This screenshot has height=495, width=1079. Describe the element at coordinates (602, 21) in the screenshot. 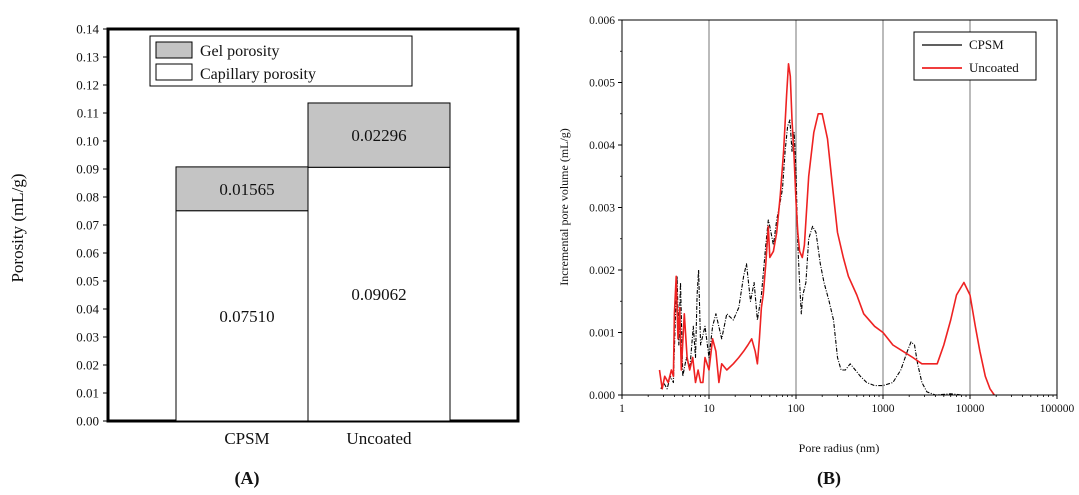

I see `y-tick-label: 0.006` at that location.